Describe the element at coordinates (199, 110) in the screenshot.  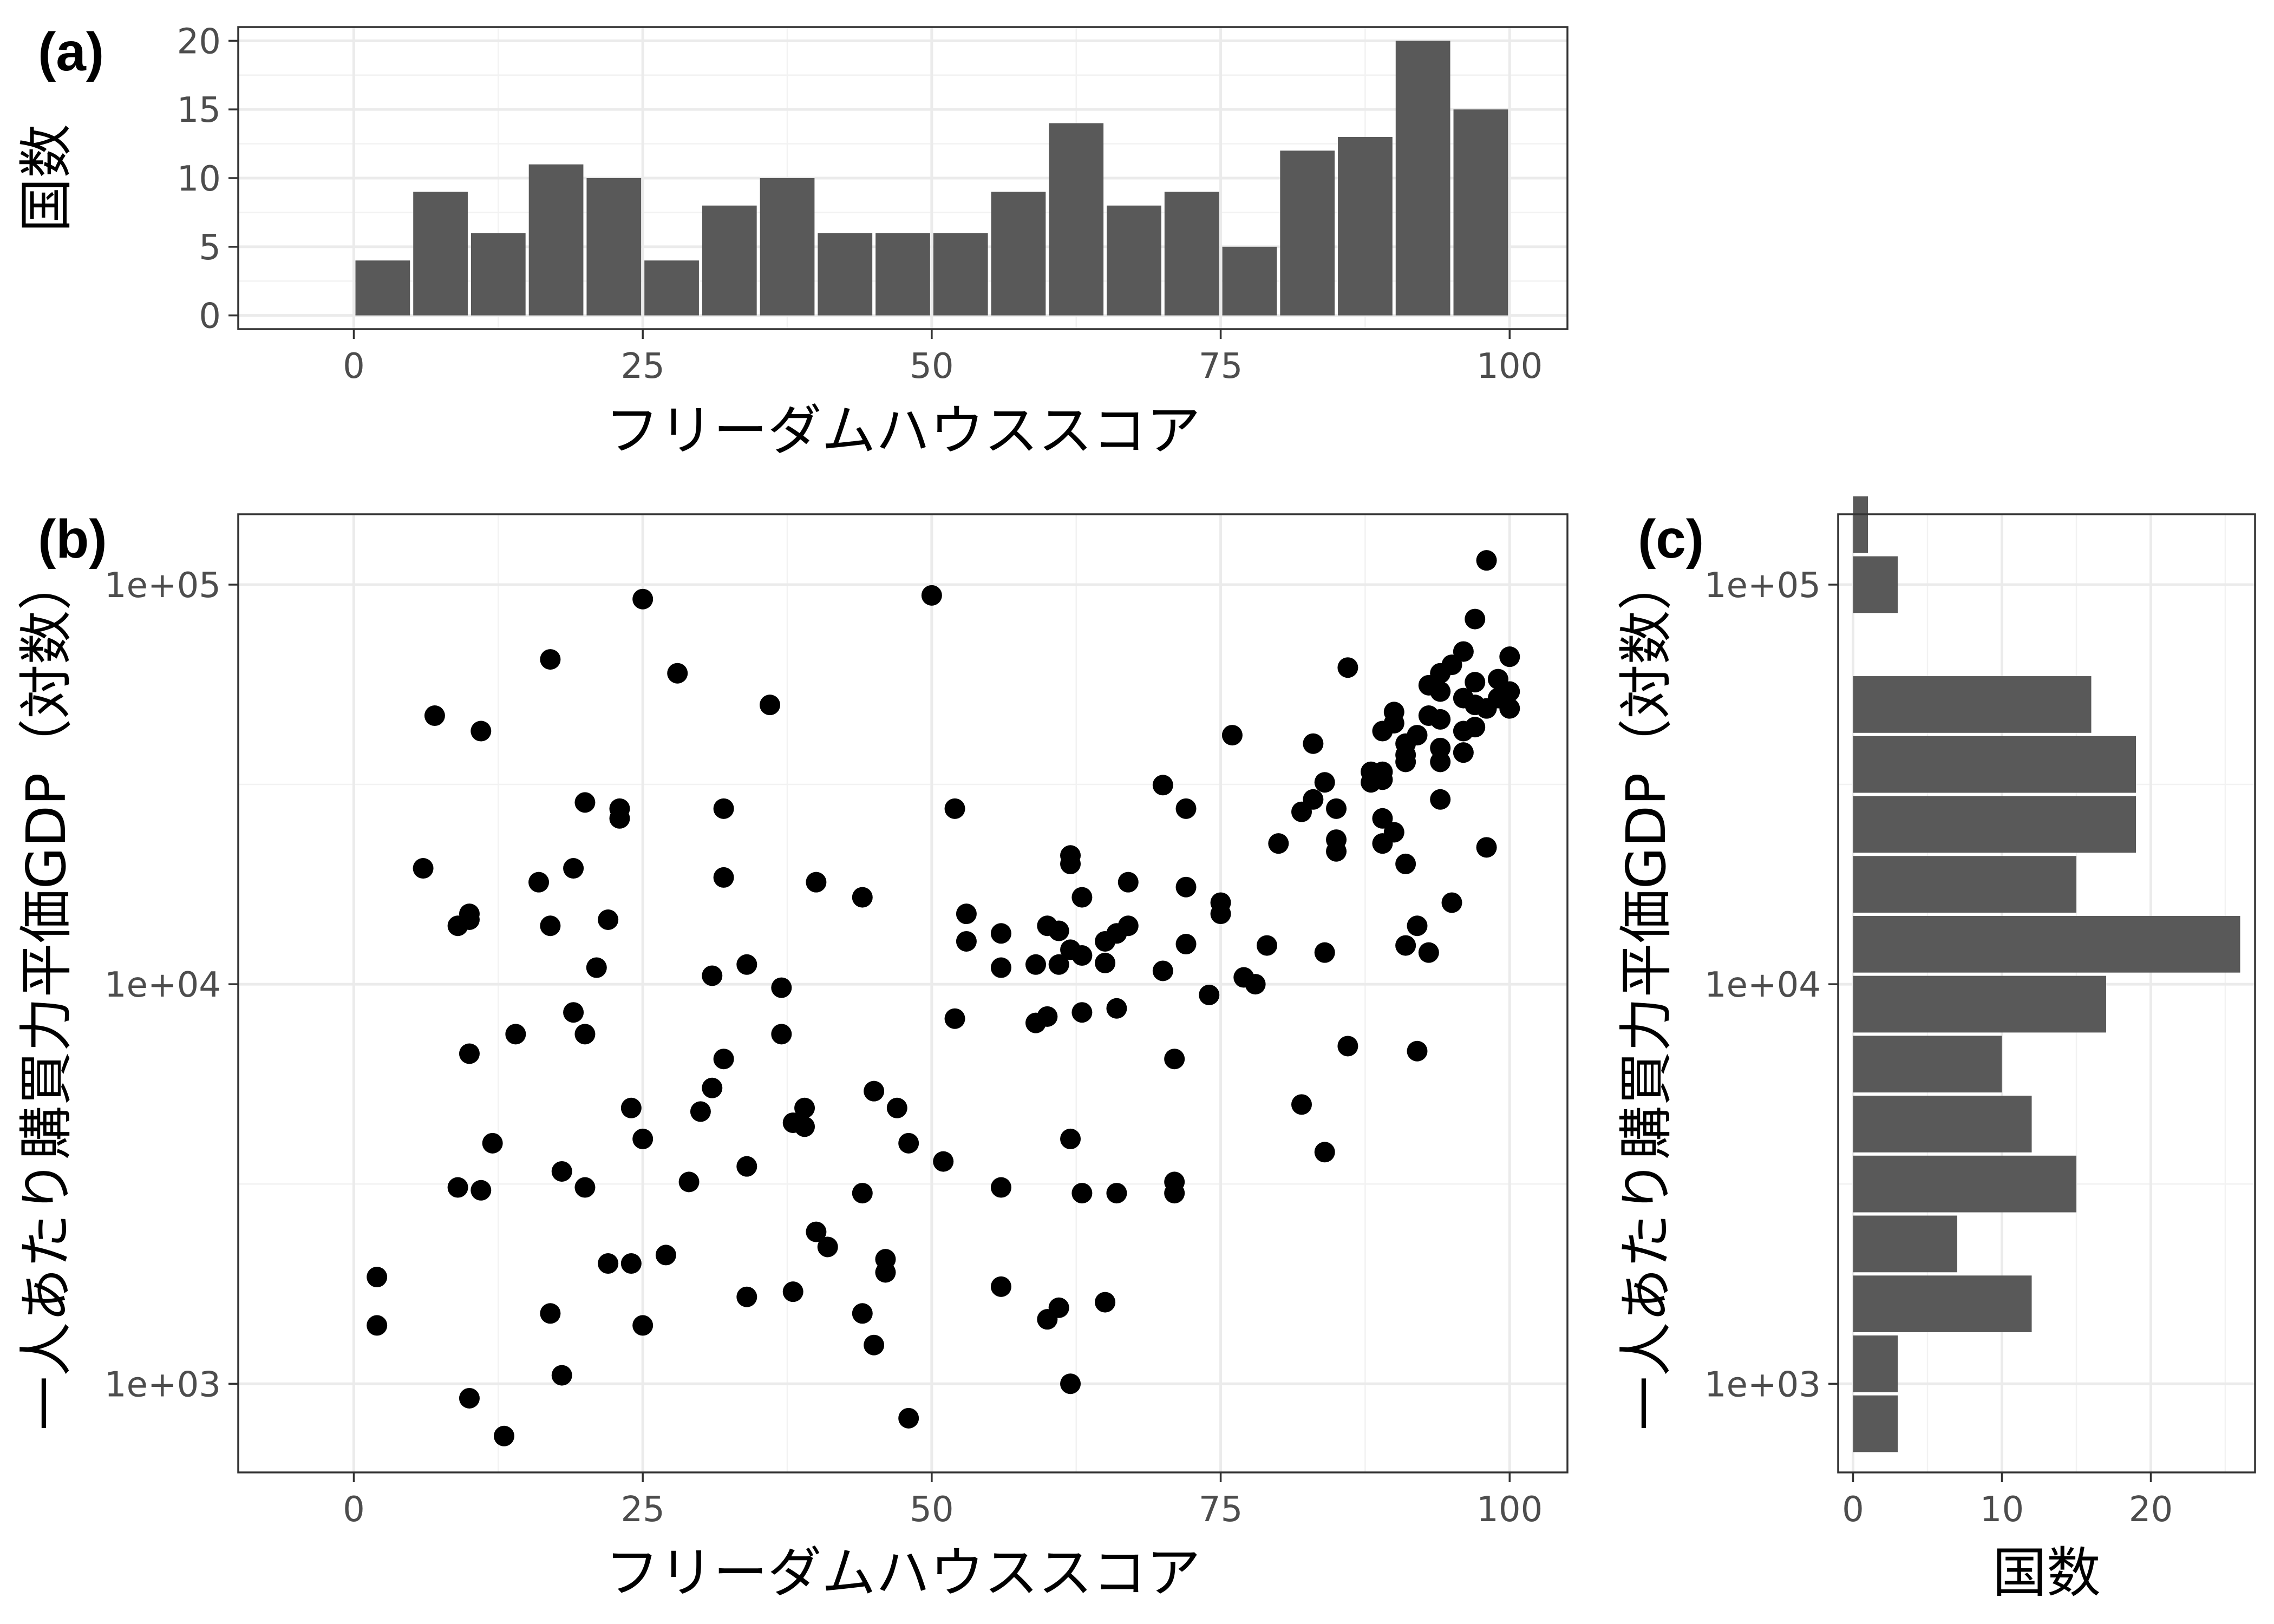
I see `y-tick-label: 15` at that location.